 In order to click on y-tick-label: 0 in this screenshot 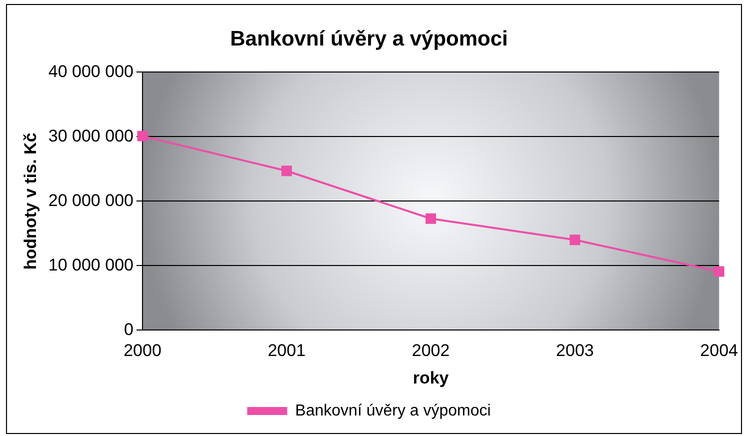, I will do `click(129, 329)`.